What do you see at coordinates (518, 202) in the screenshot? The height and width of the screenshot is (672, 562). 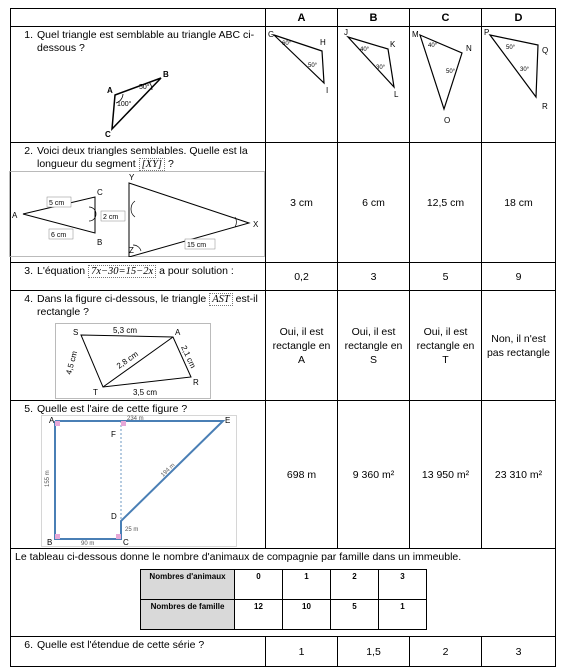 I see `answer-2d: 18 cm` at bounding box center [518, 202].